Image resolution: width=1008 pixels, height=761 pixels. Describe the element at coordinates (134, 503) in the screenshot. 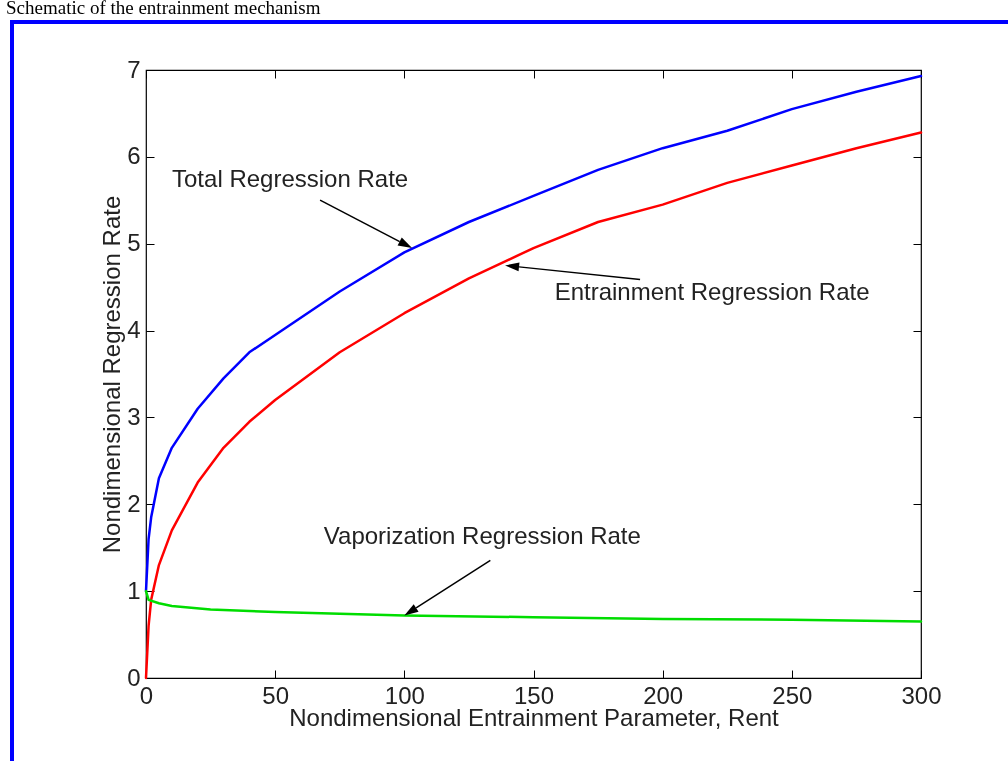

I see `y-tick-label: 2` at that location.